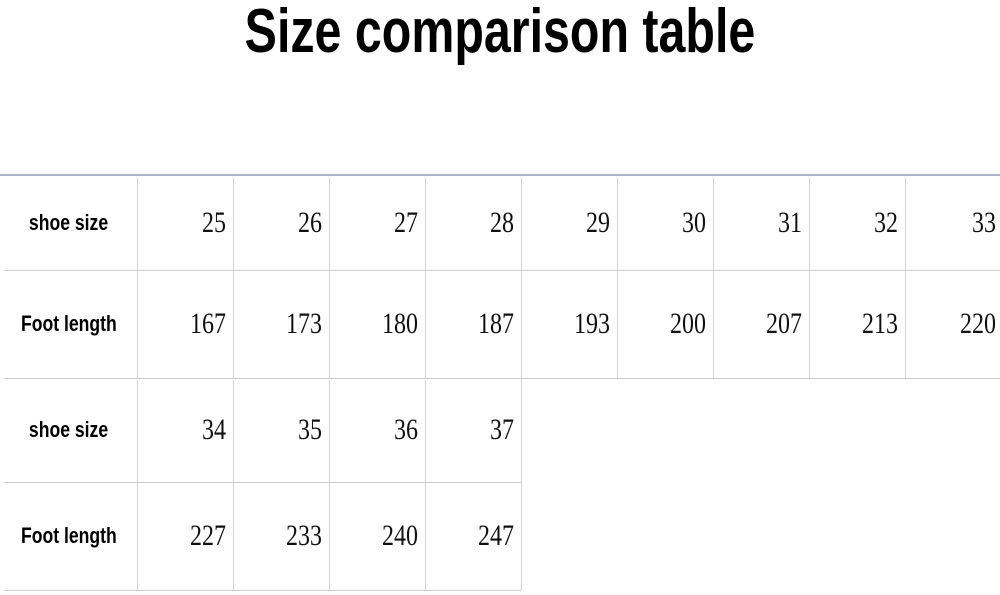  Describe the element at coordinates (502, 222) in the screenshot. I see `cell-value: 28` at that location.